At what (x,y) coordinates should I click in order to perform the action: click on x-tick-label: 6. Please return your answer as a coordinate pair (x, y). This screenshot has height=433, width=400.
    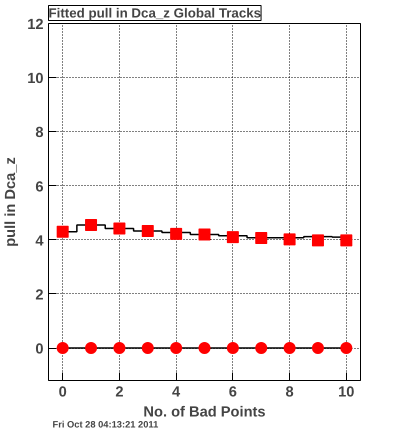
    Looking at the image, I should click on (232, 392).